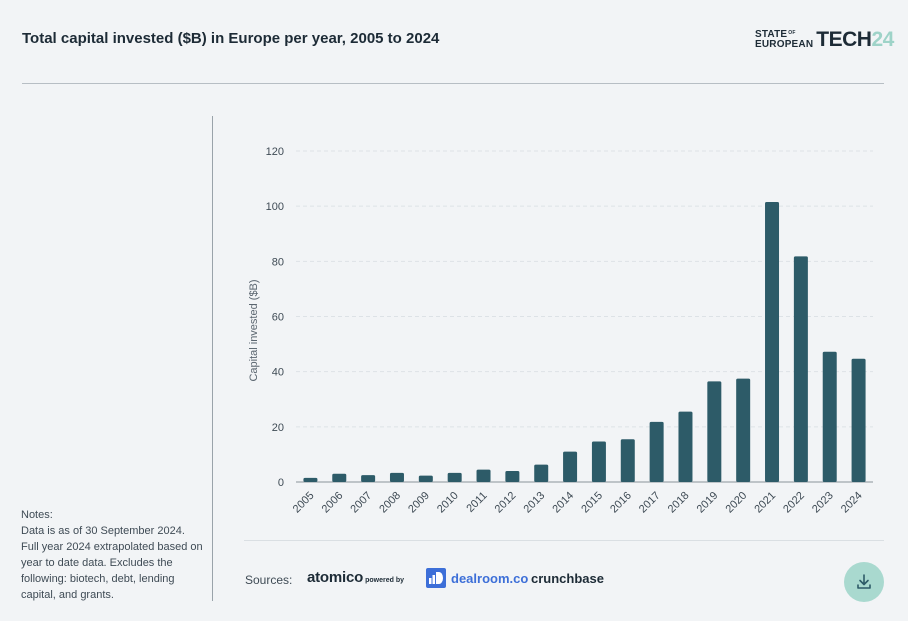 The image size is (908, 621). Describe the element at coordinates (278, 262) in the screenshot. I see `y-tick-label: 80` at that location.